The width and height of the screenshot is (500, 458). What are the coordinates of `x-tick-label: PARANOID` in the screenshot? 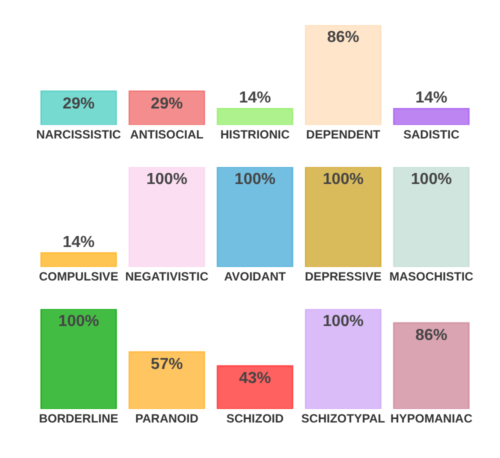 It's located at (167, 419).